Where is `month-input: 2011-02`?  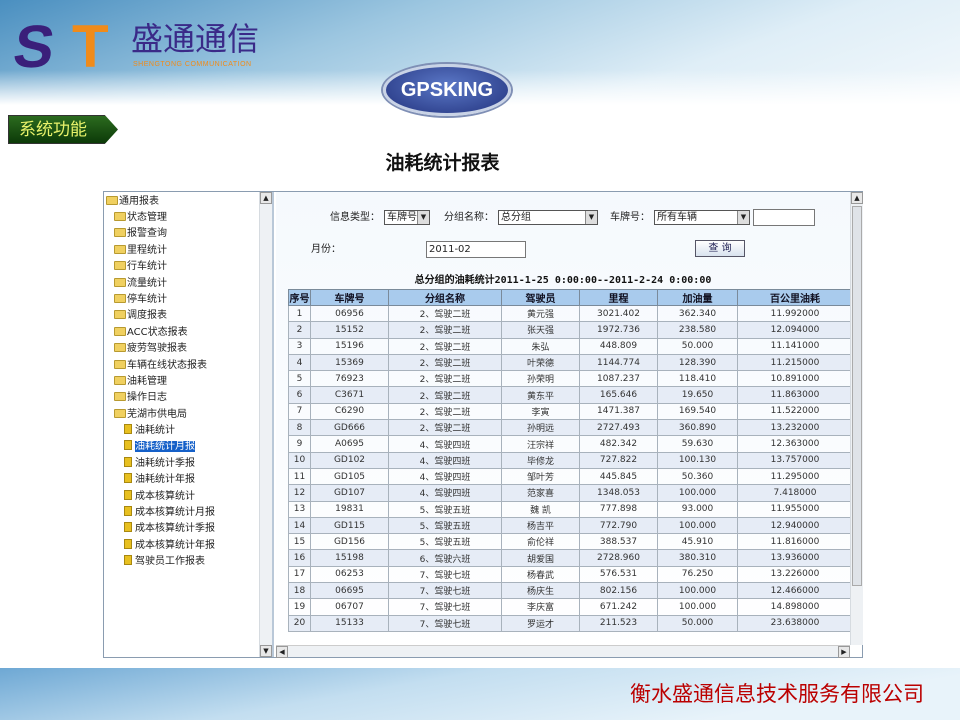 month-input: 2011-02 is located at coordinates (476, 249).